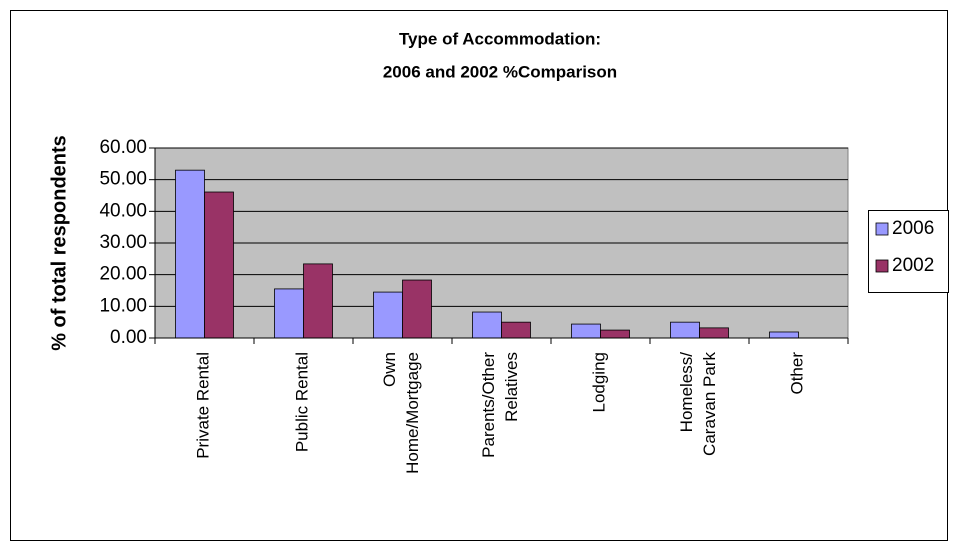  I want to click on y-tick-label: 0.00, so click(128, 337).